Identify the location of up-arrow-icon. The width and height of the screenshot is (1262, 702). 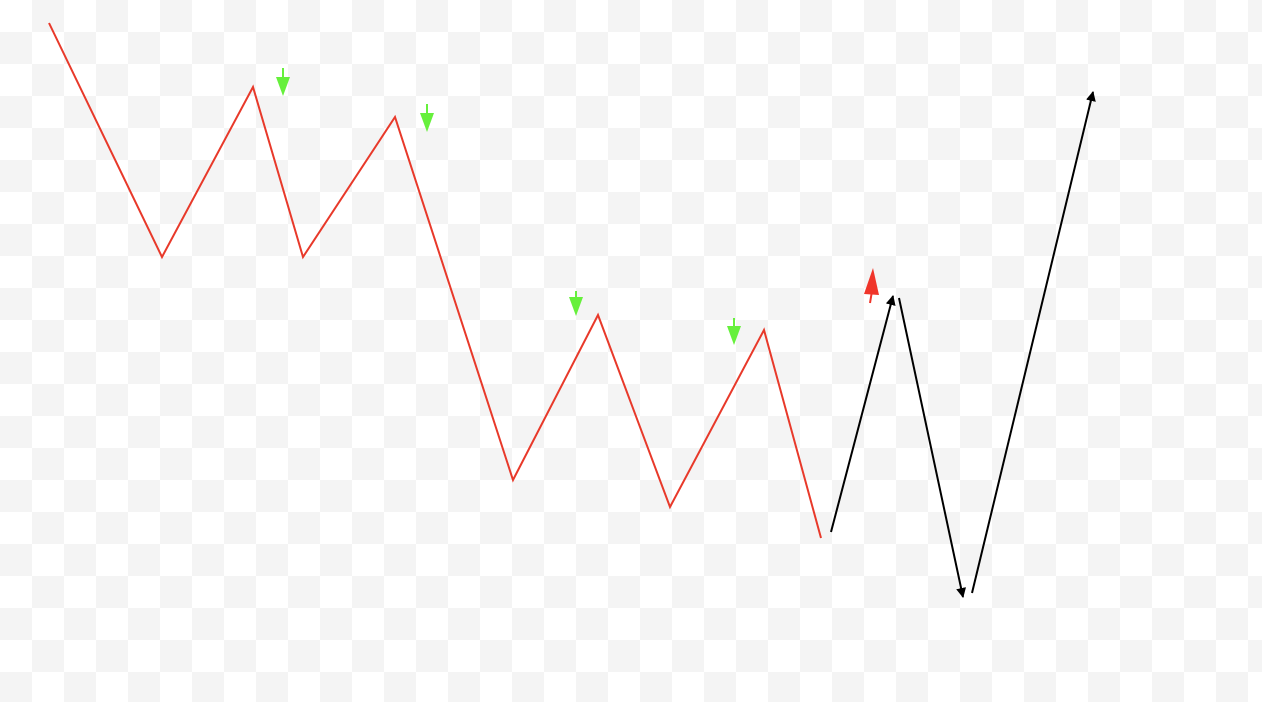
(871, 286).